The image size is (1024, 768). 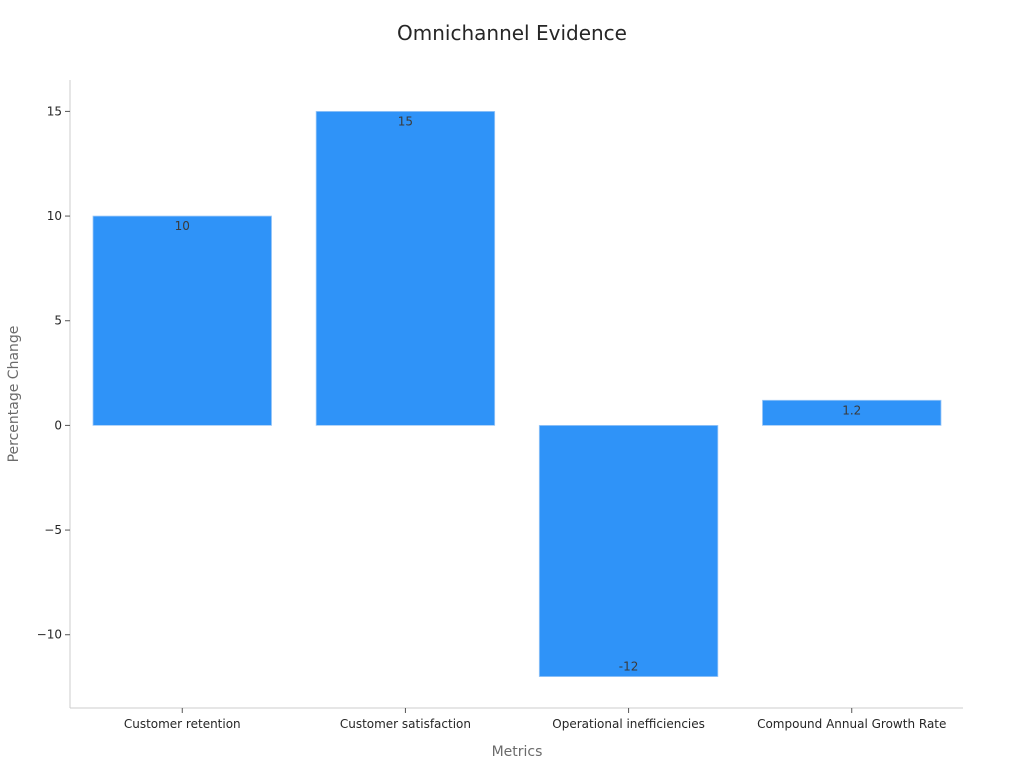 What do you see at coordinates (405, 724) in the screenshot?
I see `x-tick-label: Customer satisfaction` at bounding box center [405, 724].